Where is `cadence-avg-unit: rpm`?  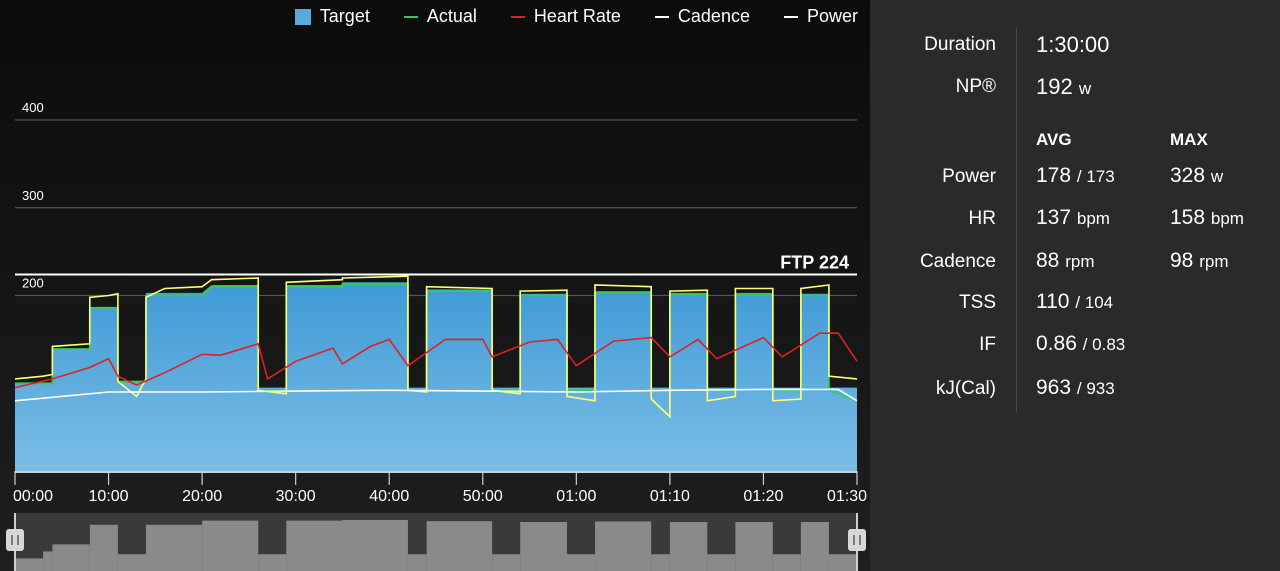 cadence-avg-unit: rpm is located at coordinates (1080, 261).